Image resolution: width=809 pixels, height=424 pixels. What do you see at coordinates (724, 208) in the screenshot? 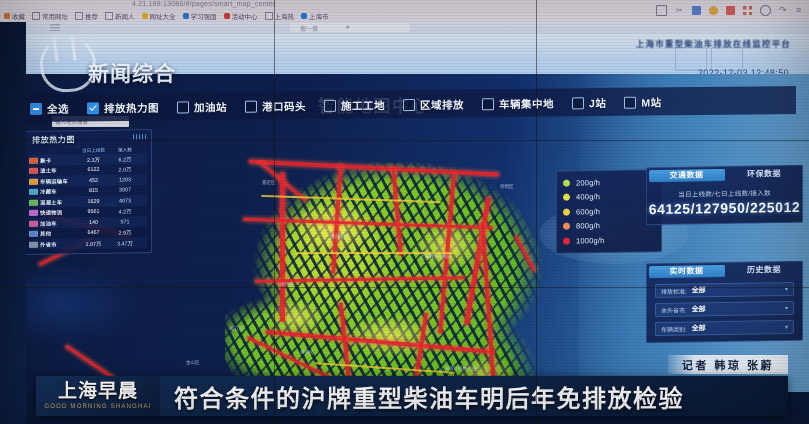
I see `metric-value: 64125/127950/225012` at bounding box center [724, 208].